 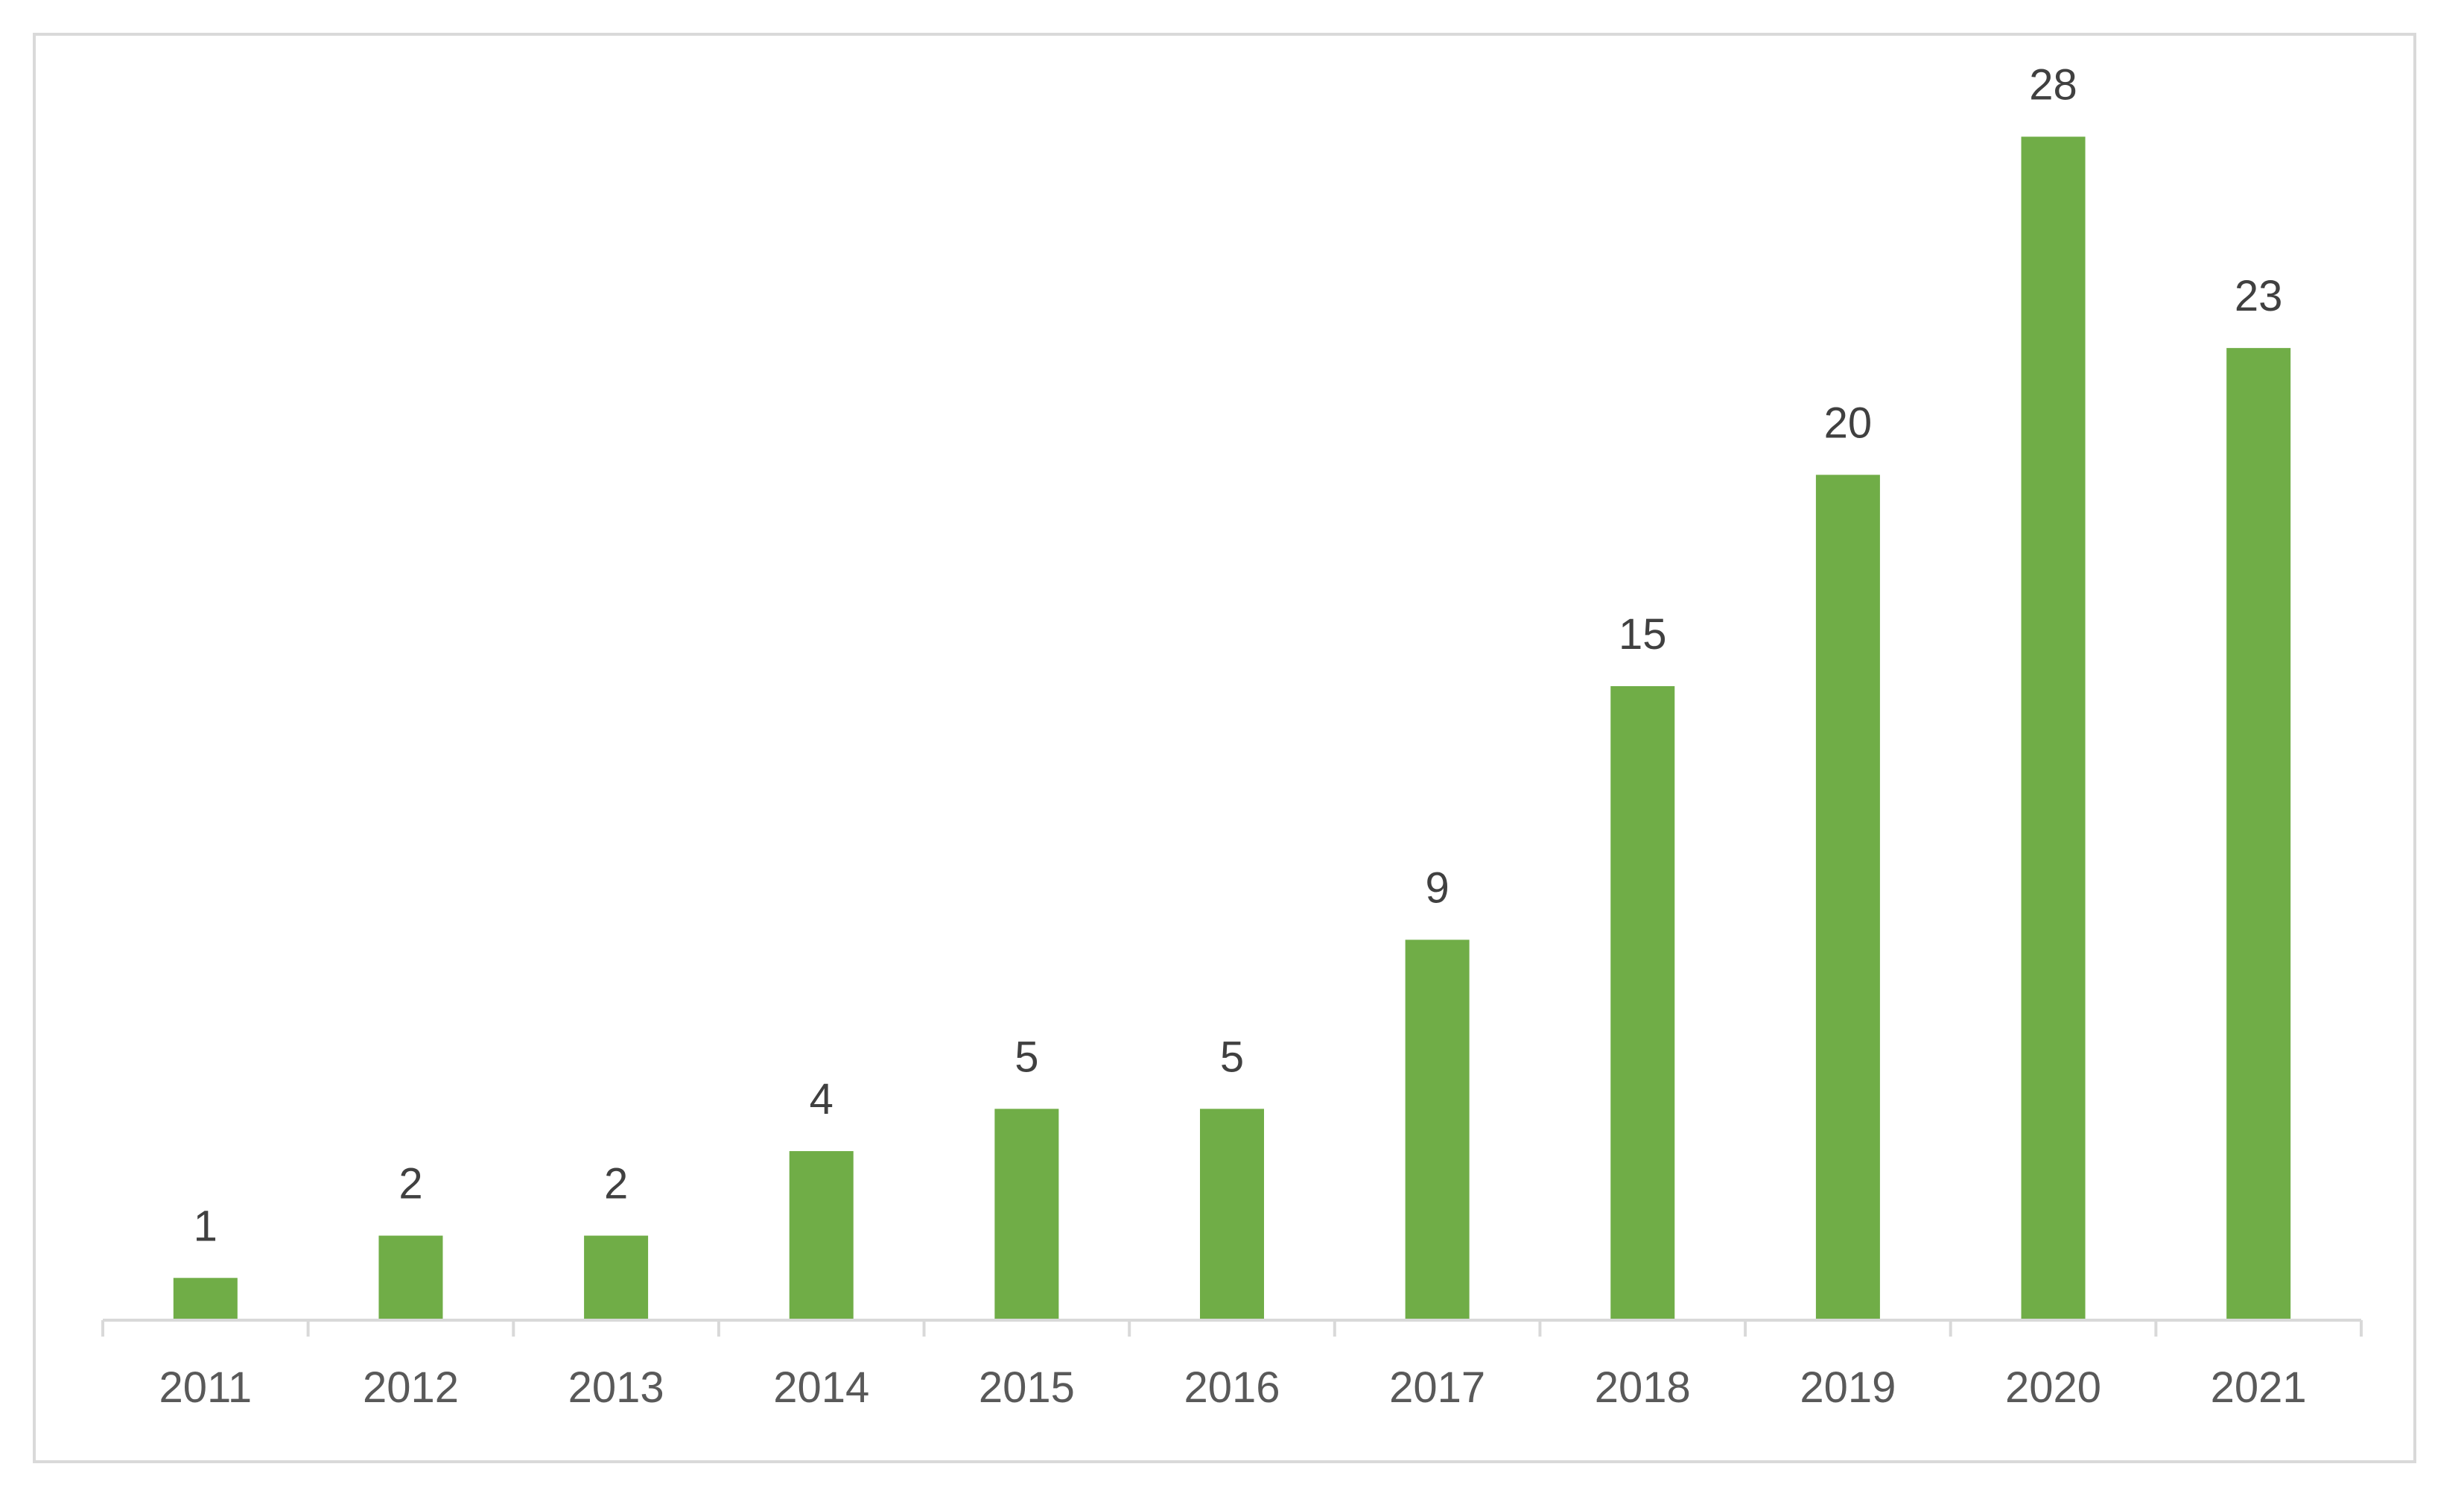 What do you see at coordinates (411, 1387) in the screenshot?
I see `x-tick-label-2012: 2012` at bounding box center [411, 1387].